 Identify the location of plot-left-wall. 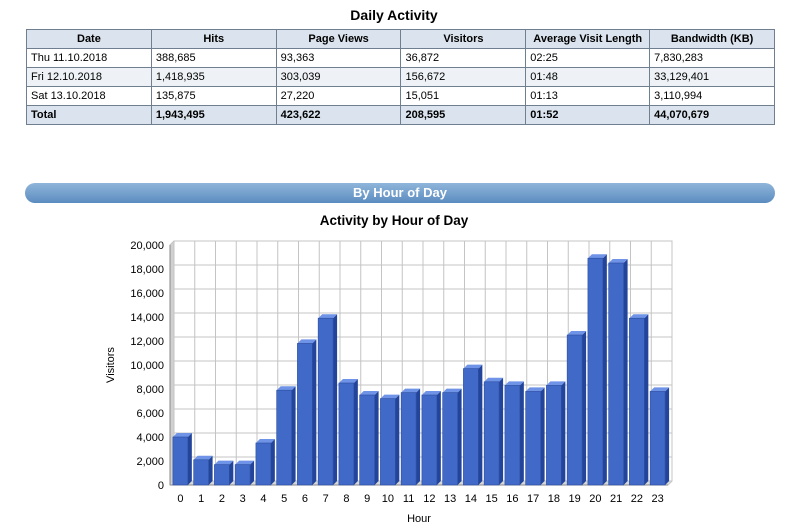
(172, 363).